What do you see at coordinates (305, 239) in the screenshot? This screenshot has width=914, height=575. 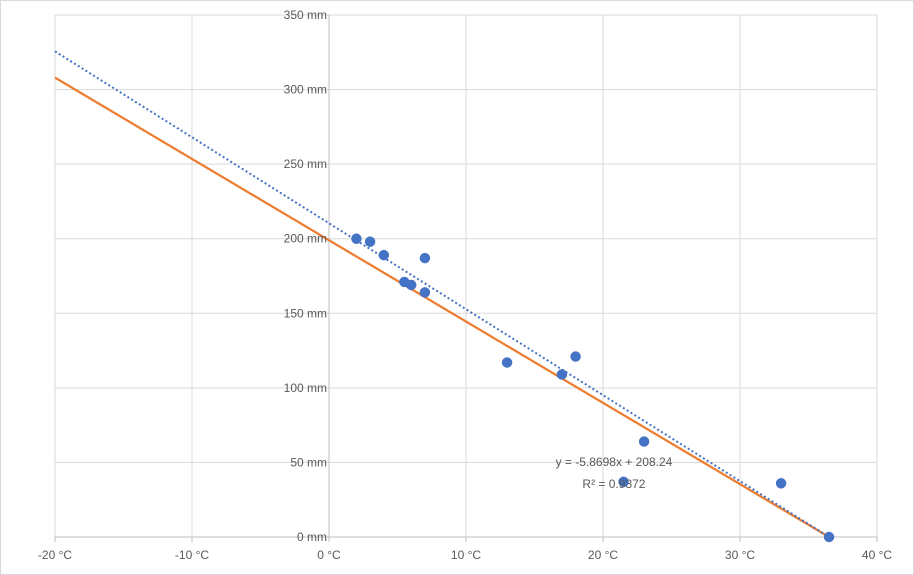 I see `y-tick-label: 200 mm` at bounding box center [305, 239].